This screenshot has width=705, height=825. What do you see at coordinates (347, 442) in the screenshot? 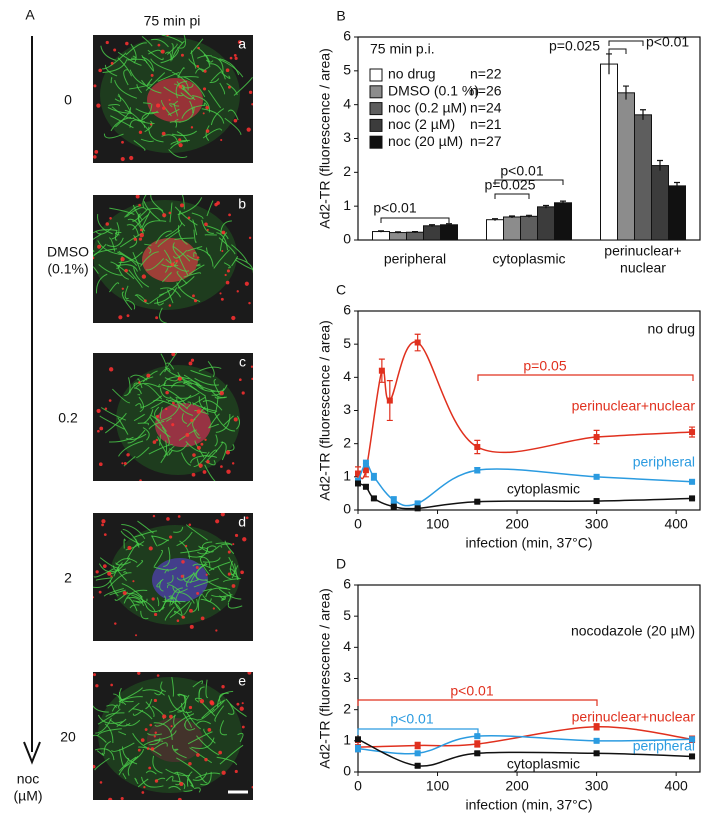
I see `y-tick-label: 2` at bounding box center [347, 442].